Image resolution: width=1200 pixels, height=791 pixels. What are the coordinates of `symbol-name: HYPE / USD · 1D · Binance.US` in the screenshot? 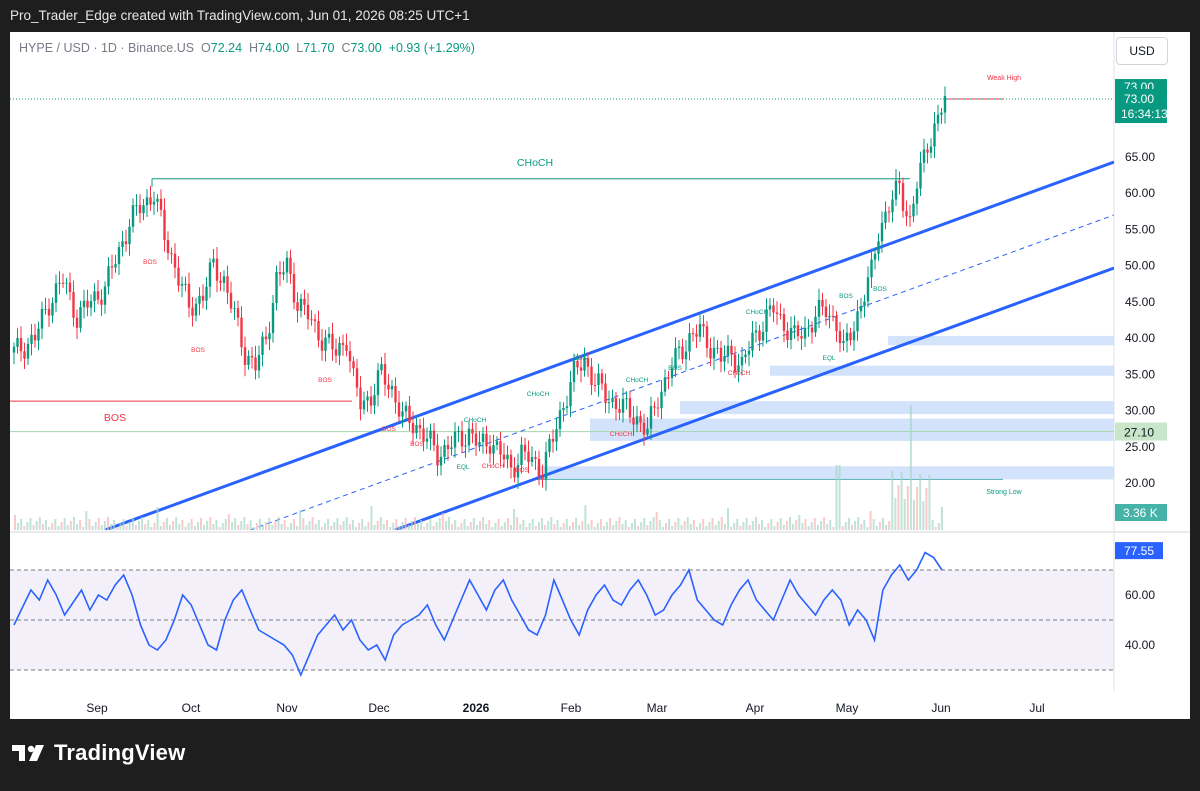 It's located at (107, 48).